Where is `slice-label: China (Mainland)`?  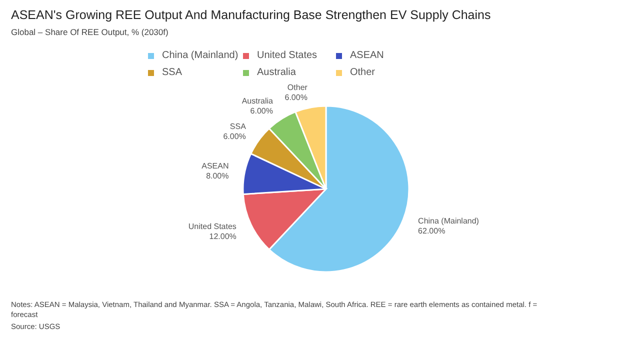 slice-label: China (Mainland) is located at coordinates (449, 221).